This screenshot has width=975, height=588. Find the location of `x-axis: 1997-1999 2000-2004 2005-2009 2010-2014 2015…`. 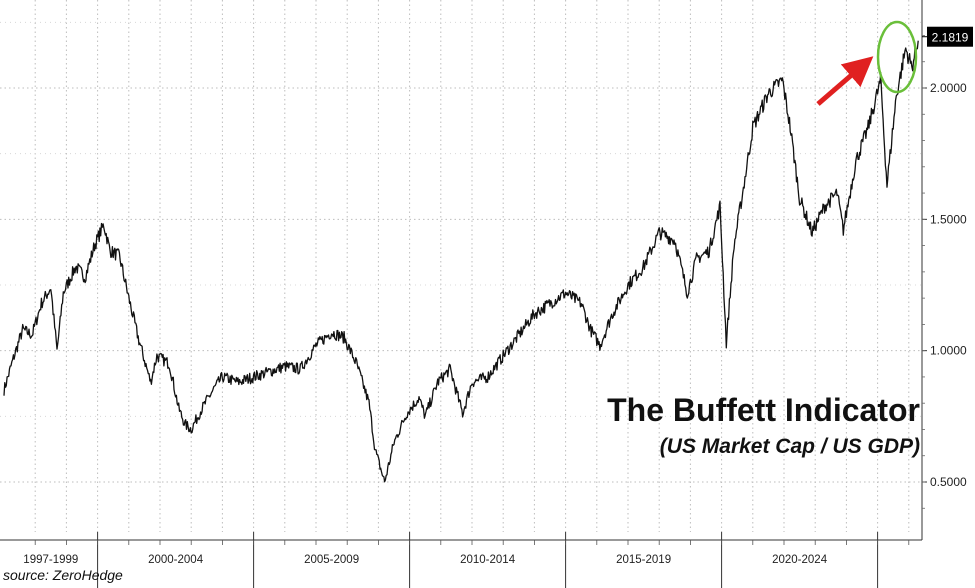

x-axis: 1997-1999 2000-2004 2005-2009 2010-2014 2015… is located at coordinates (466, 560).